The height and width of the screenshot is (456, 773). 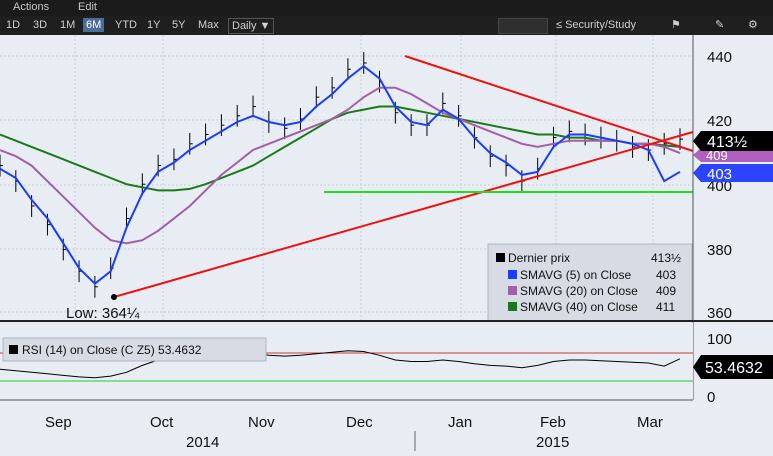 I want to click on menu-bar: Actions Edit, so click(x=386, y=8).